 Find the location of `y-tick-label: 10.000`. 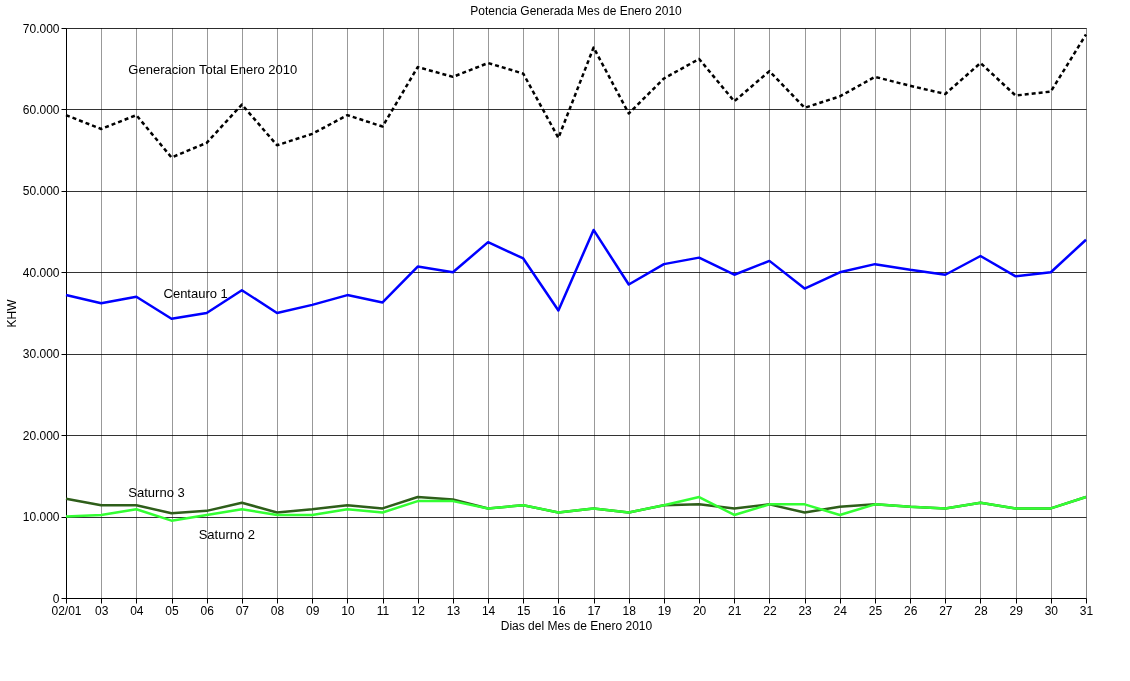

y-tick-label: 10.000 is located at coordinates (41, 517).